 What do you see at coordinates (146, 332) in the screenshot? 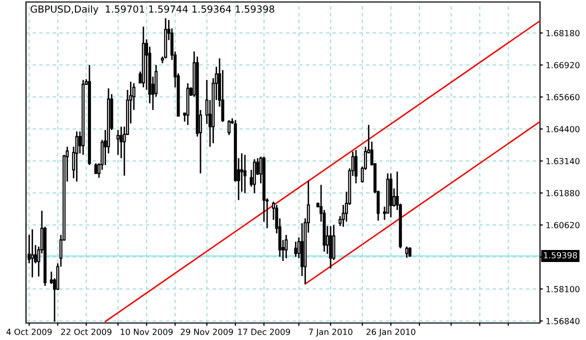
I see `x-tick-label: 10 Nov 2009` at bounding box center [146, 332].